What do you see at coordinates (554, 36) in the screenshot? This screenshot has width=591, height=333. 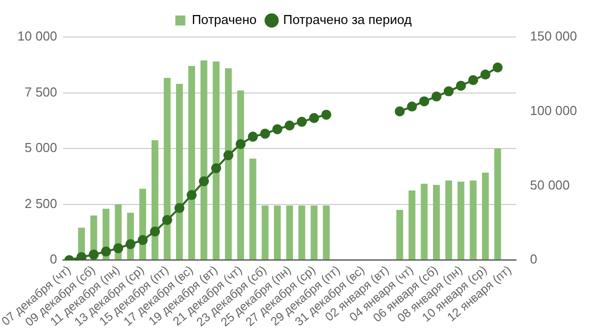 I see `y2-tick-label: 150 000` at bounding box center [554, 36].